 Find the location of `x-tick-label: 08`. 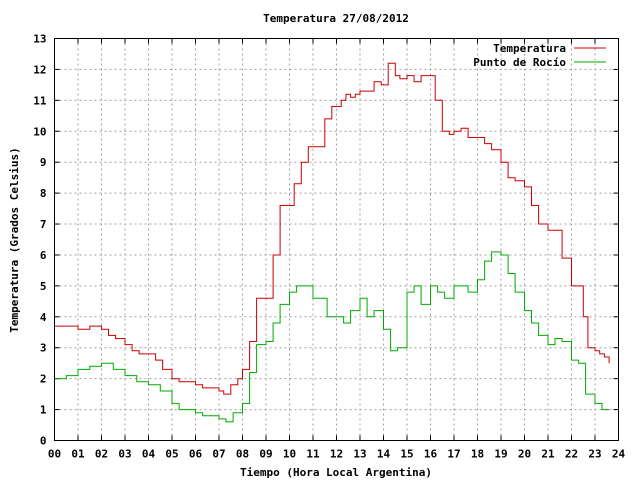

x-tick-label: 08 is located at coordinates (242, 454).